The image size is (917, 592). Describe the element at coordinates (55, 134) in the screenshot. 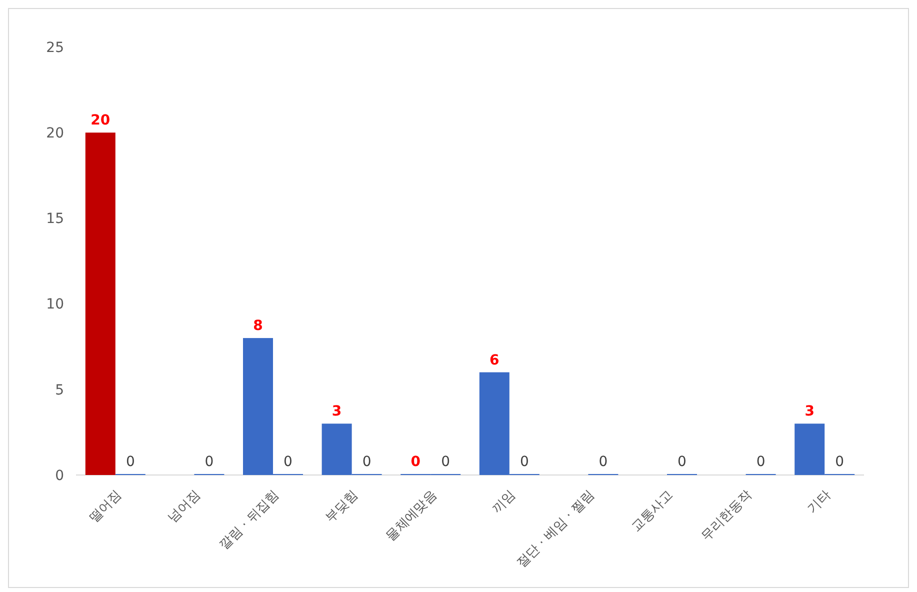

I see `y-tick-label: 20` at that location.